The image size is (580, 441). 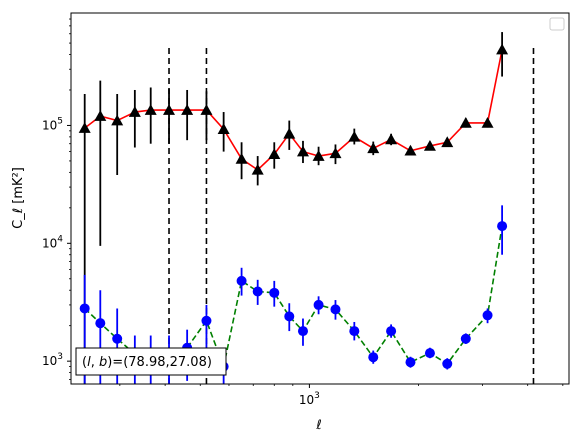 I want to click on y-tick-label: 10³, so click(x=52, y=360).